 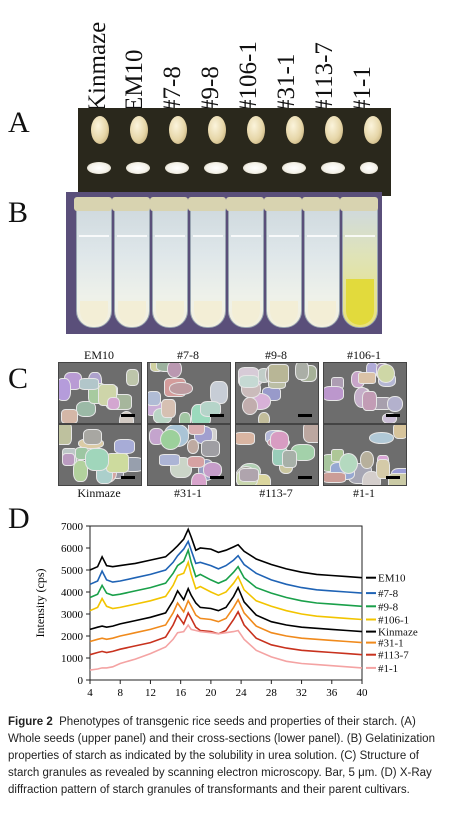 I want to click on cultivar-label: #106-1, so click(x=252, y=57).